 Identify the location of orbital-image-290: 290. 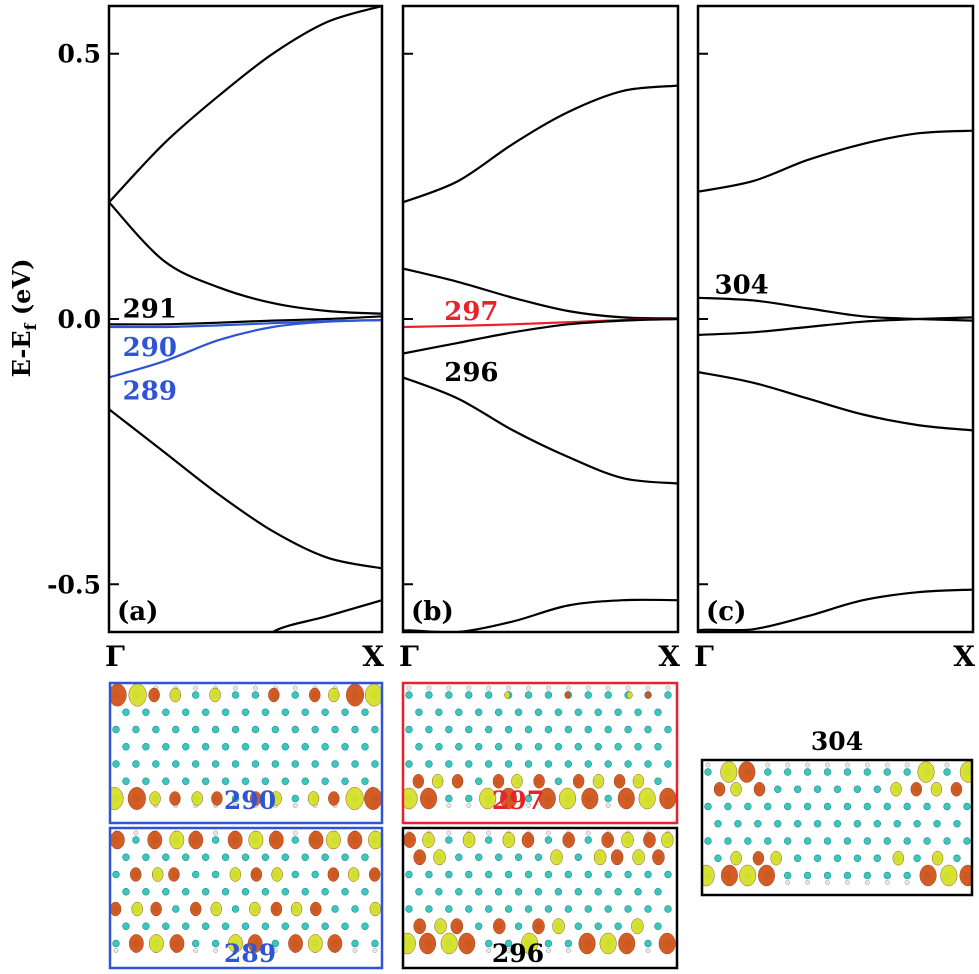
(246, 753).